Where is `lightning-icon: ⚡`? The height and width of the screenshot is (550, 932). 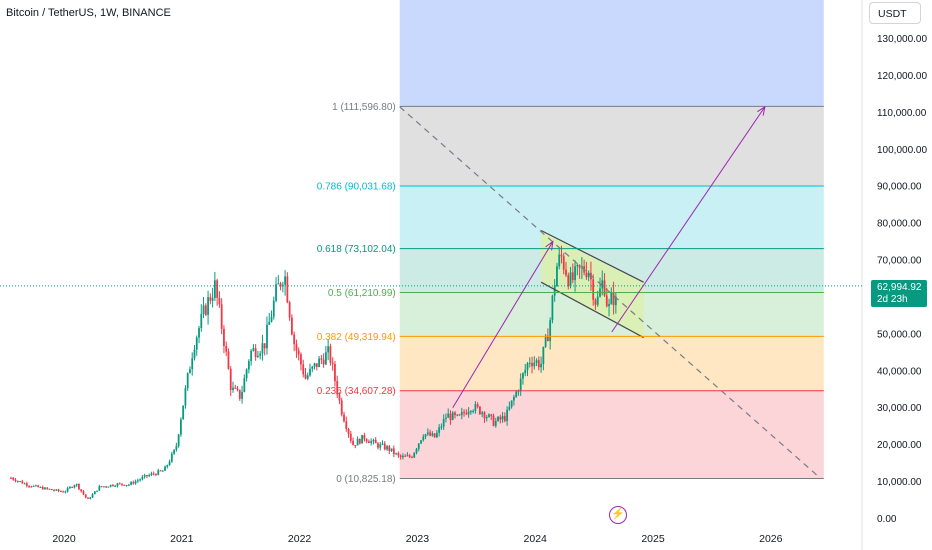 lightning-icon: ⚡ is located at coordinates (618, 515).